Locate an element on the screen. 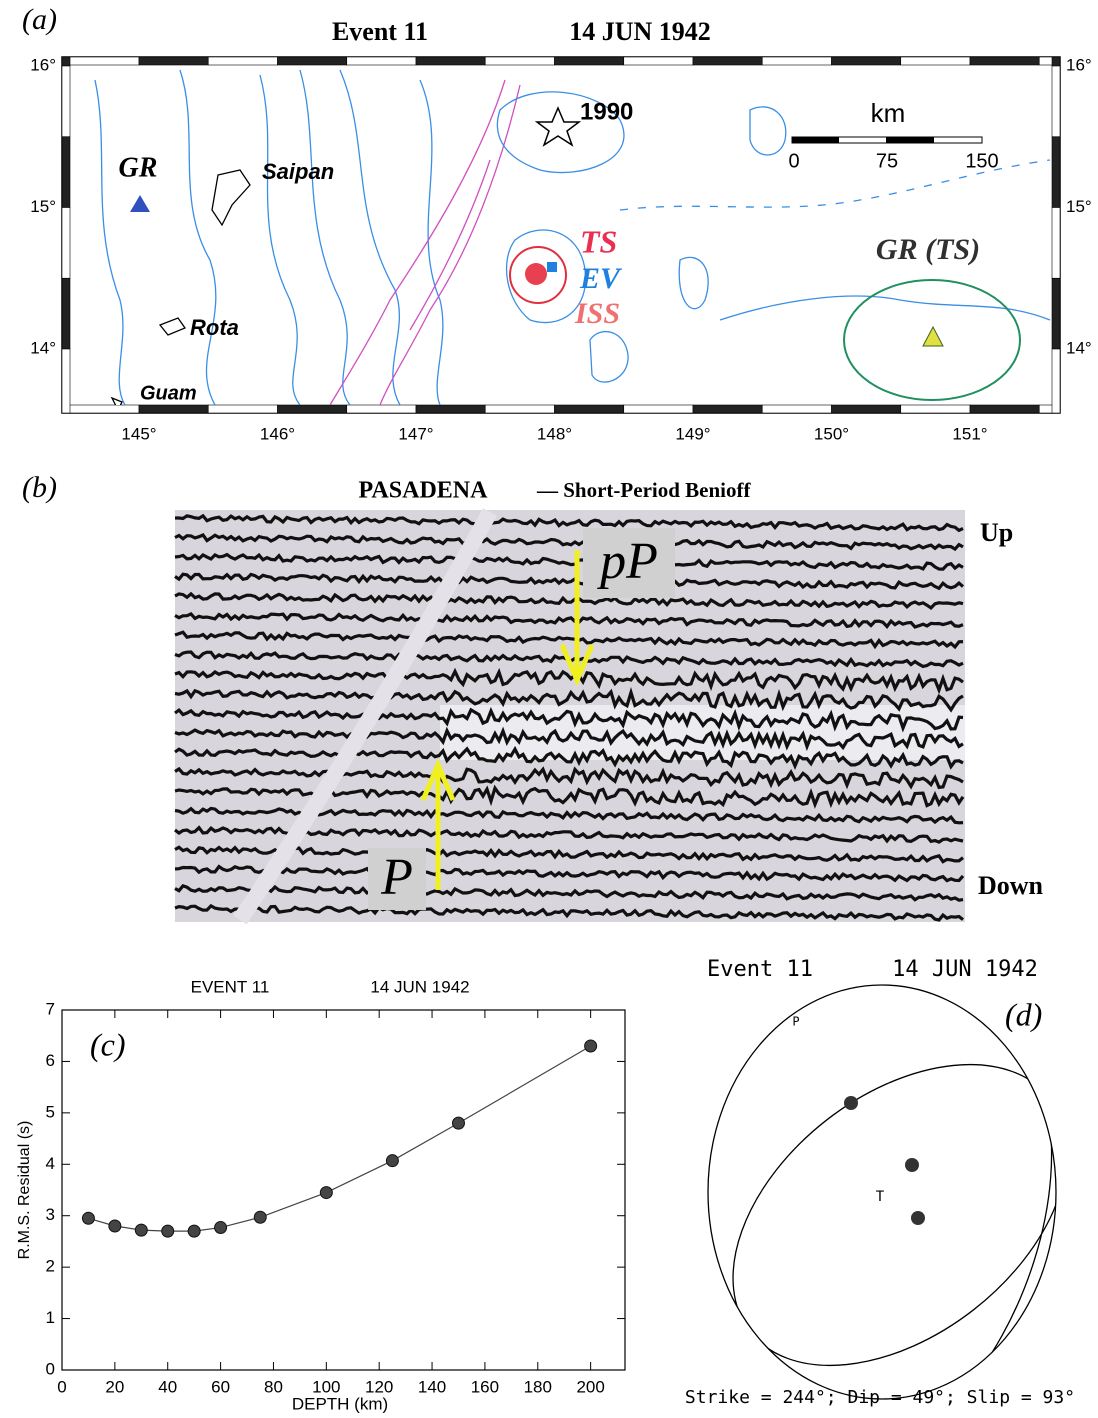 The width and height of the screenshot is (1098, 1418). gr-marker is located at coordinates (933, 336).